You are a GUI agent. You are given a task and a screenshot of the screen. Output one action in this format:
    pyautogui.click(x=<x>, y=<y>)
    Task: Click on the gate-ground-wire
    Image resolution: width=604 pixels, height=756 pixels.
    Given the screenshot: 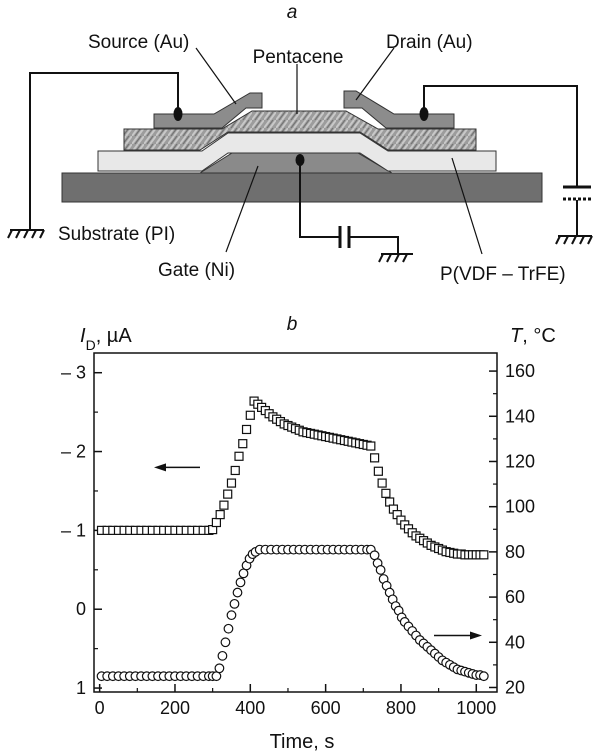 What is the action you would take?
    pyautogui.click(x=374, y=245)
    